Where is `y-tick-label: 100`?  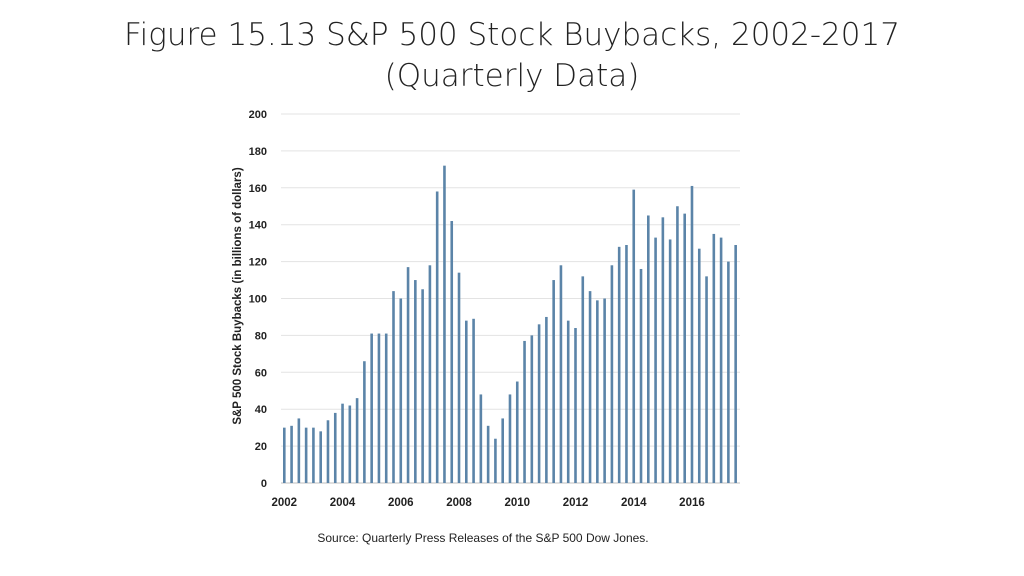
y-tick-label: 100 is located at coordinates (258, 300).